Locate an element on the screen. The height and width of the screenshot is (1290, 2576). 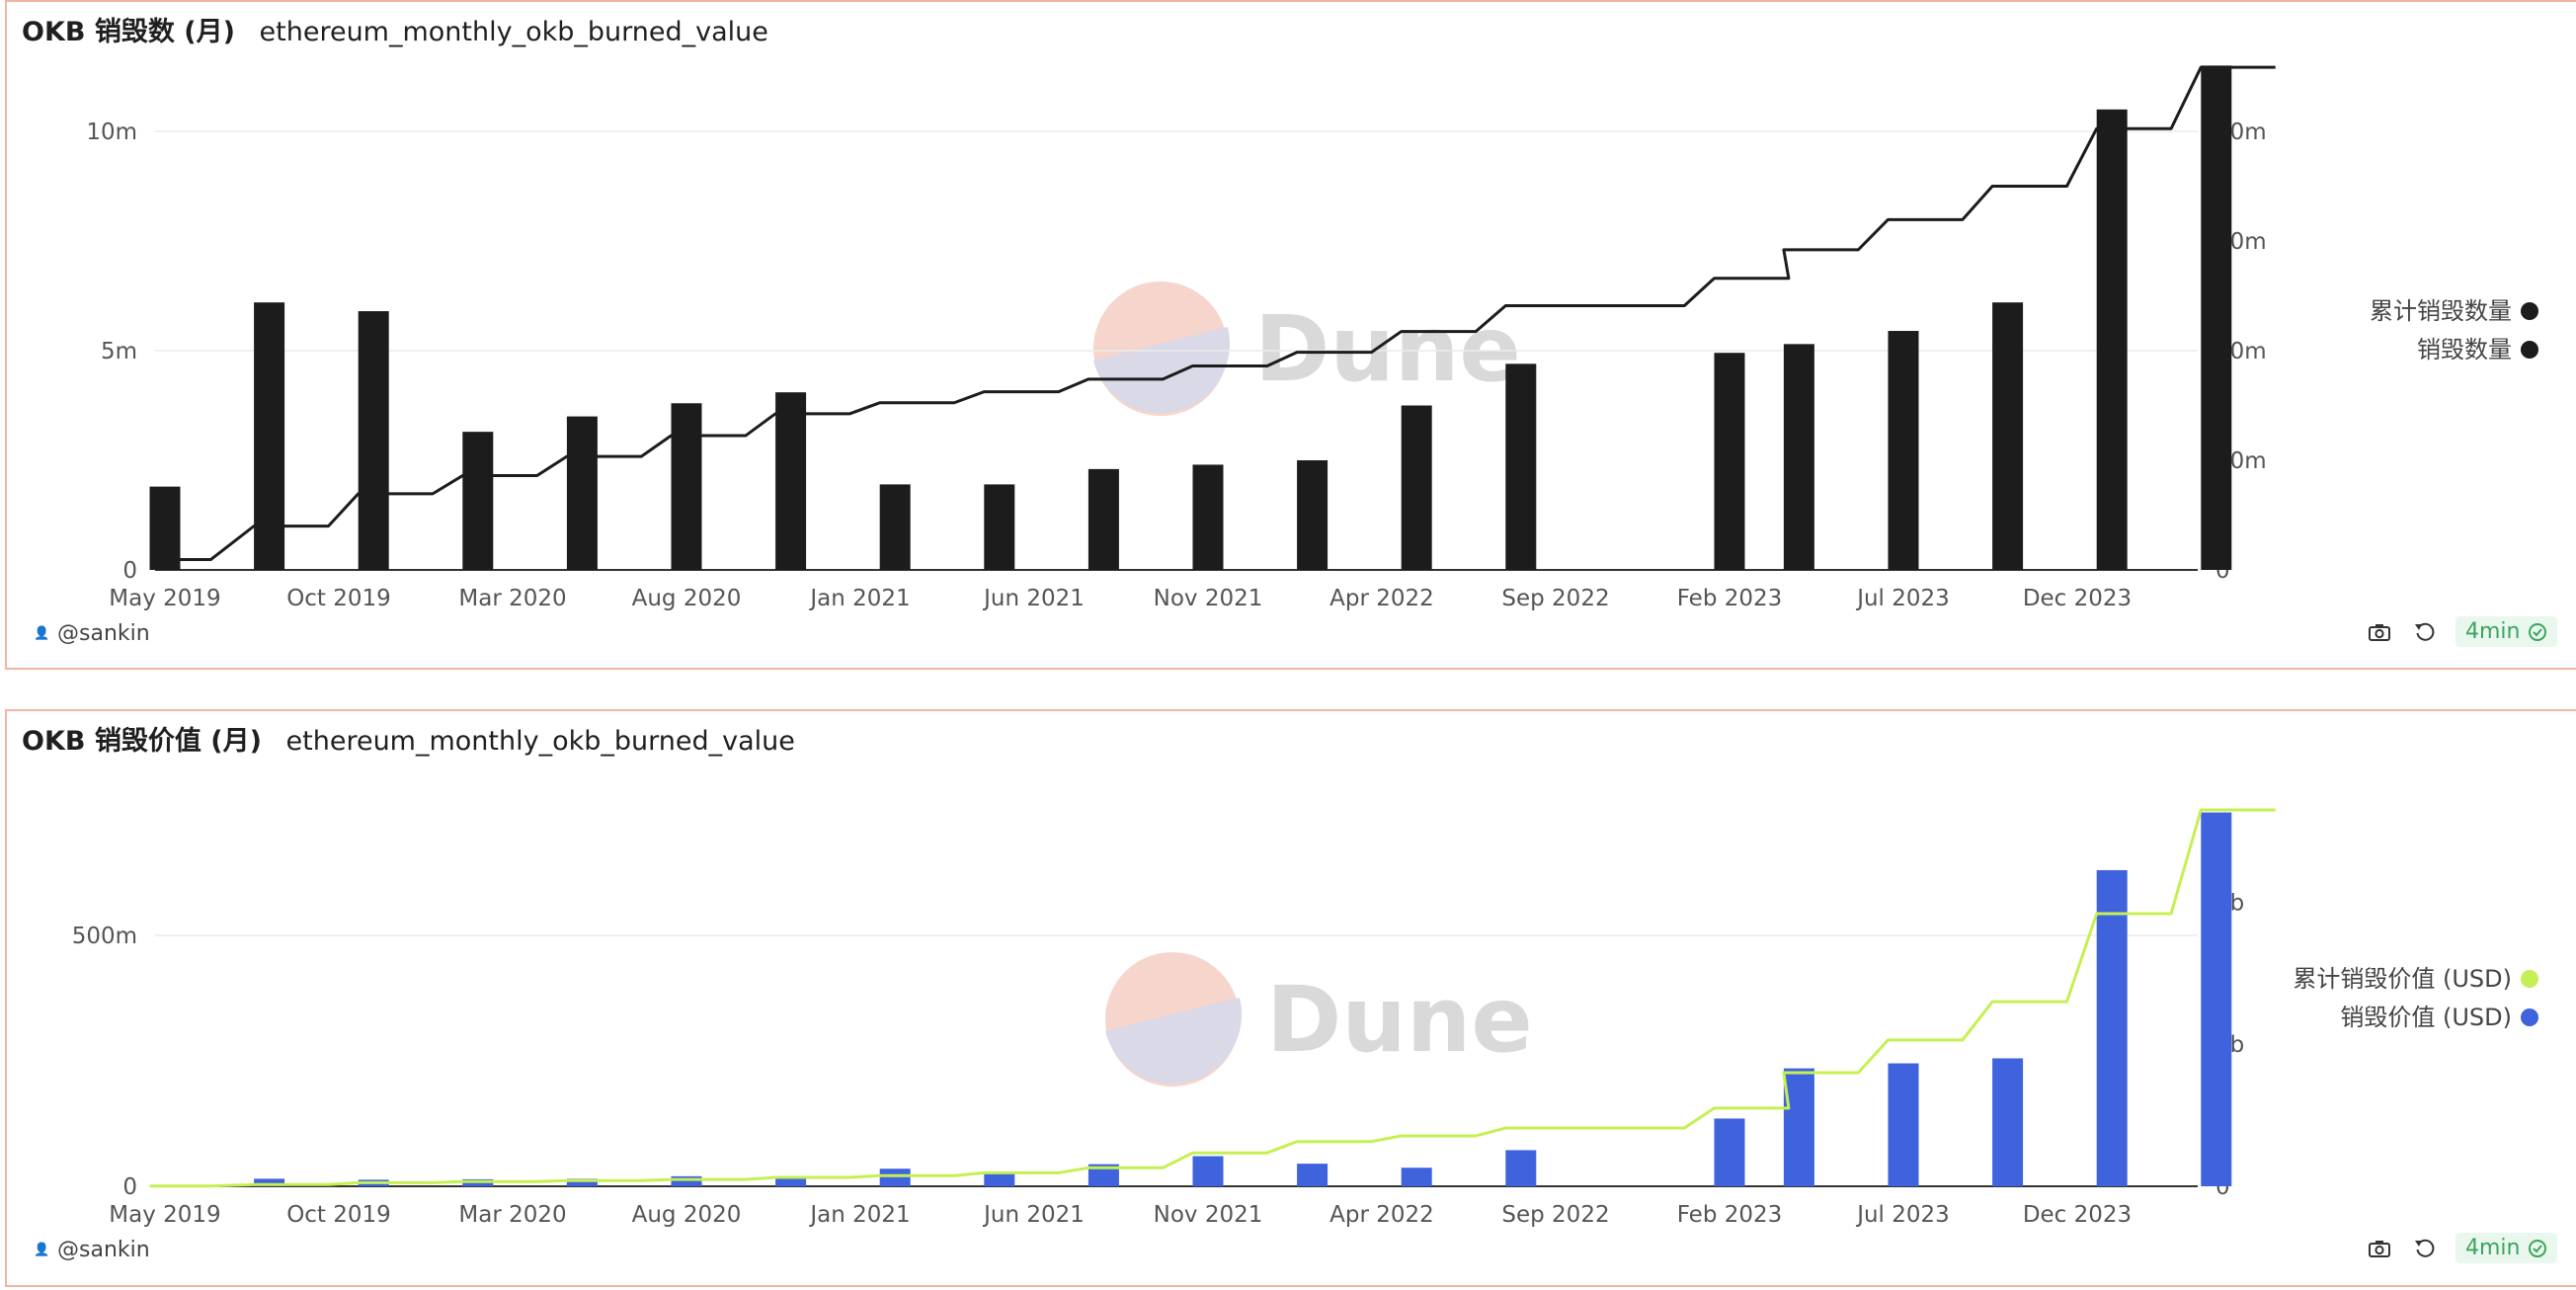
watermark-text: Dune is located at coordinates (1387, 349).